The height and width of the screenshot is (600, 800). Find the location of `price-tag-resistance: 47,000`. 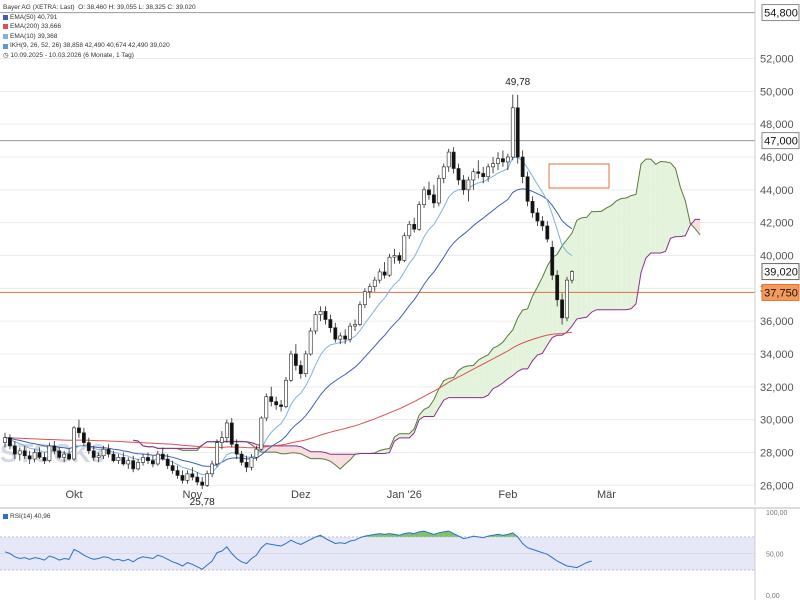

price-tag-resistance: 47,000 is located at coordinates (780, 141).